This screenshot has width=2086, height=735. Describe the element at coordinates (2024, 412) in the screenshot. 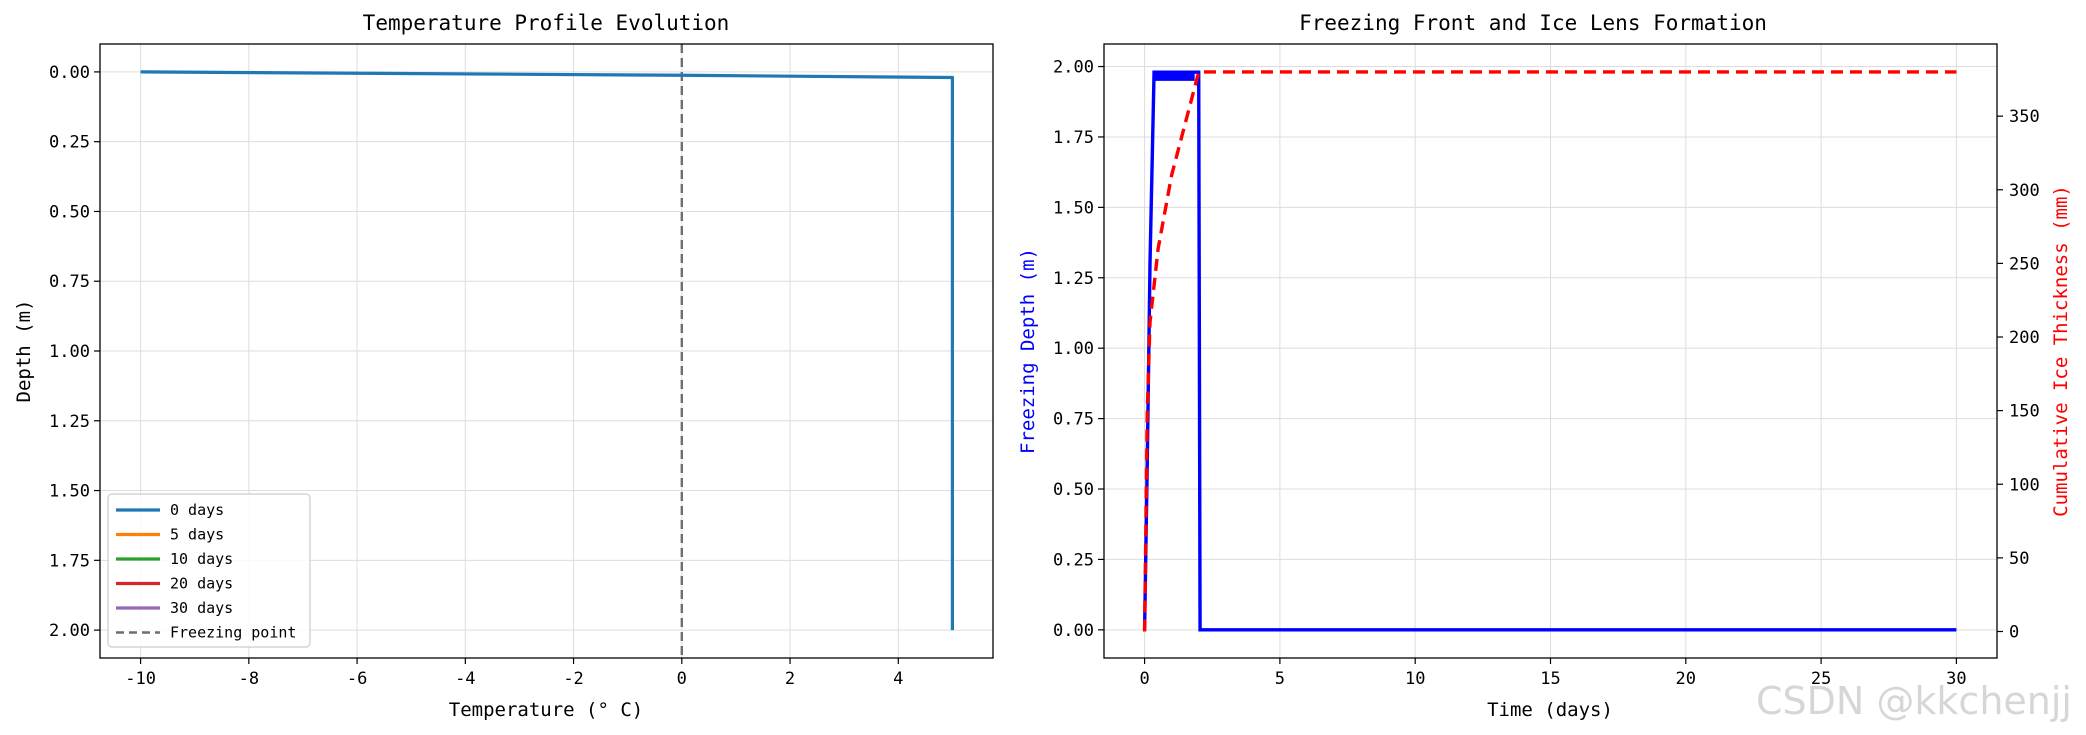

I see `y2-tick-label: 150` at that location.